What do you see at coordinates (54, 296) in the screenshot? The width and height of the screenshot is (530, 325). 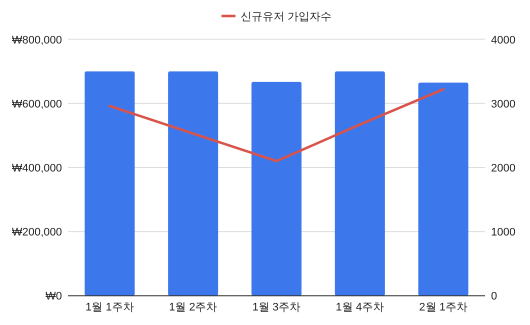 I see `y-tick-label: ₩0` at bounding box center [54, 296].